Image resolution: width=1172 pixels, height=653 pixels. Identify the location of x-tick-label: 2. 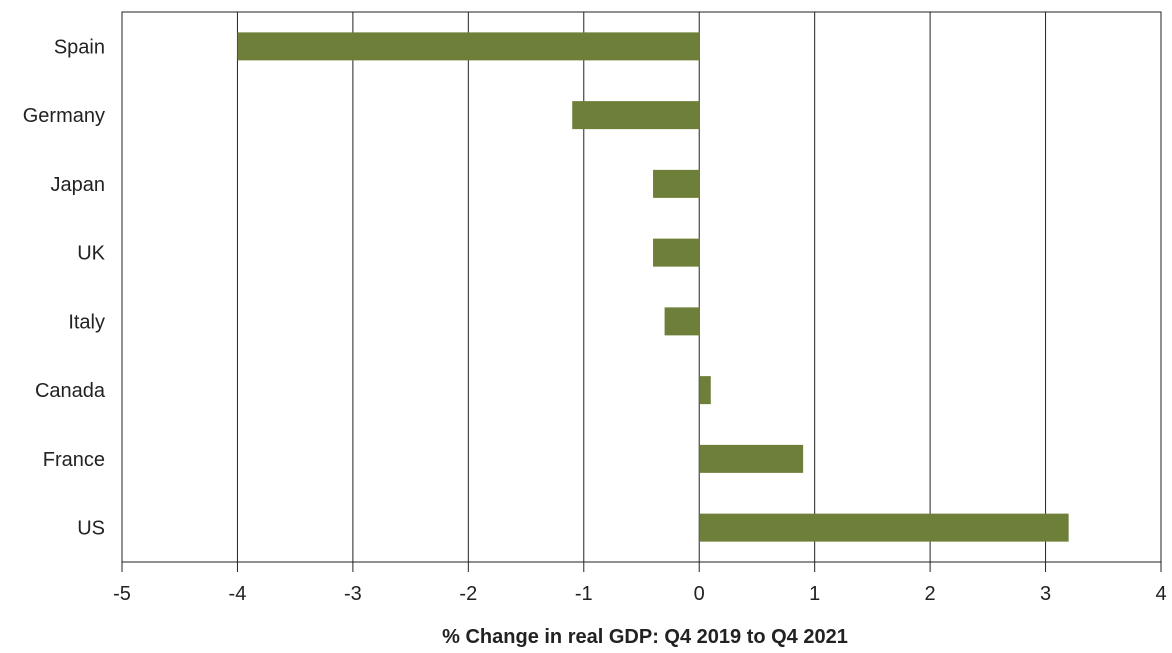
(930, 594).